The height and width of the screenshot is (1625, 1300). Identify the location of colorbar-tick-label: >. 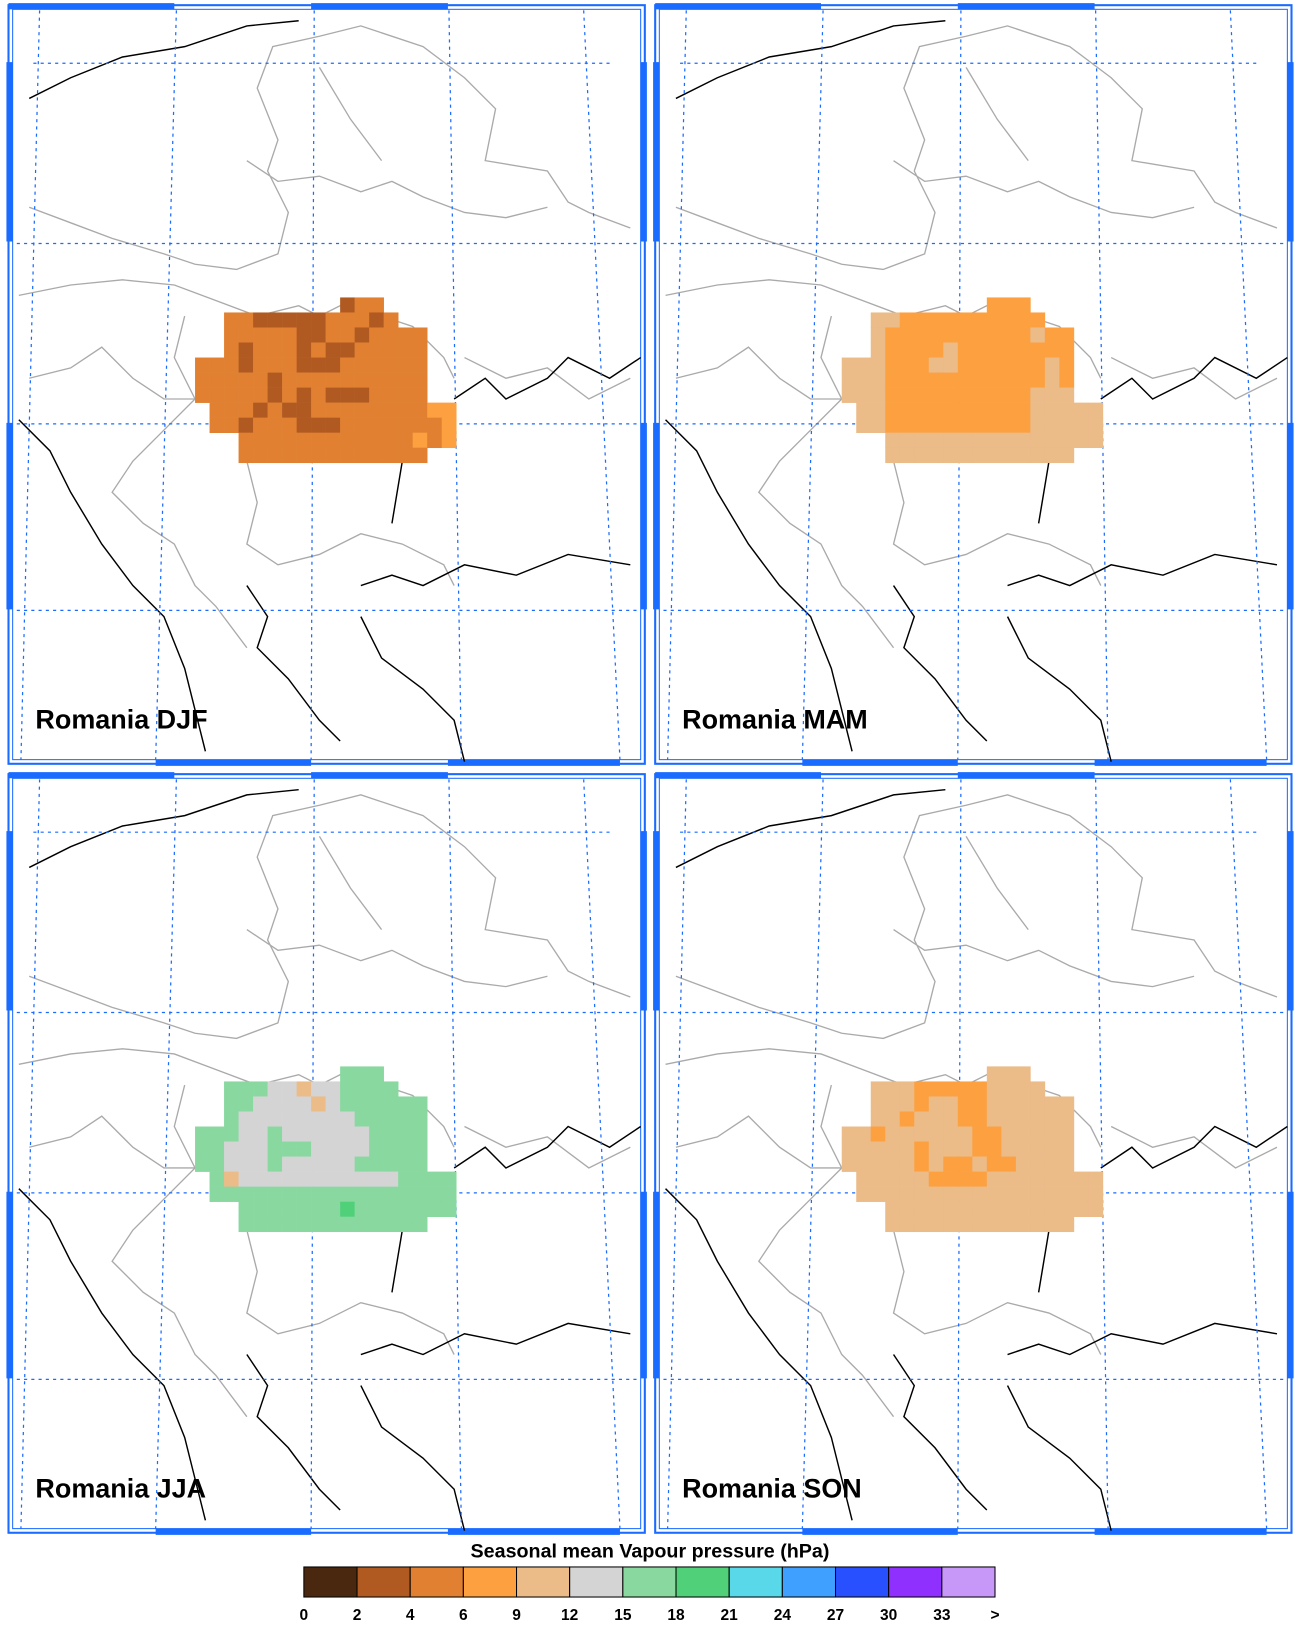
(994, 1615).